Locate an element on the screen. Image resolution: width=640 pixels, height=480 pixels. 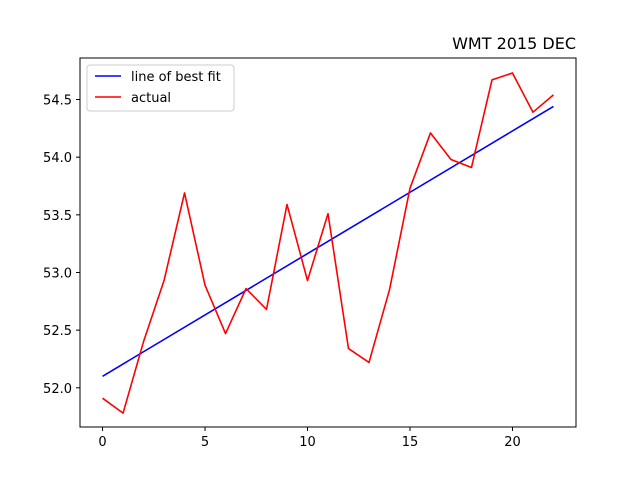
y-tick-label: 54.0 is located at coordinates (57, 158).